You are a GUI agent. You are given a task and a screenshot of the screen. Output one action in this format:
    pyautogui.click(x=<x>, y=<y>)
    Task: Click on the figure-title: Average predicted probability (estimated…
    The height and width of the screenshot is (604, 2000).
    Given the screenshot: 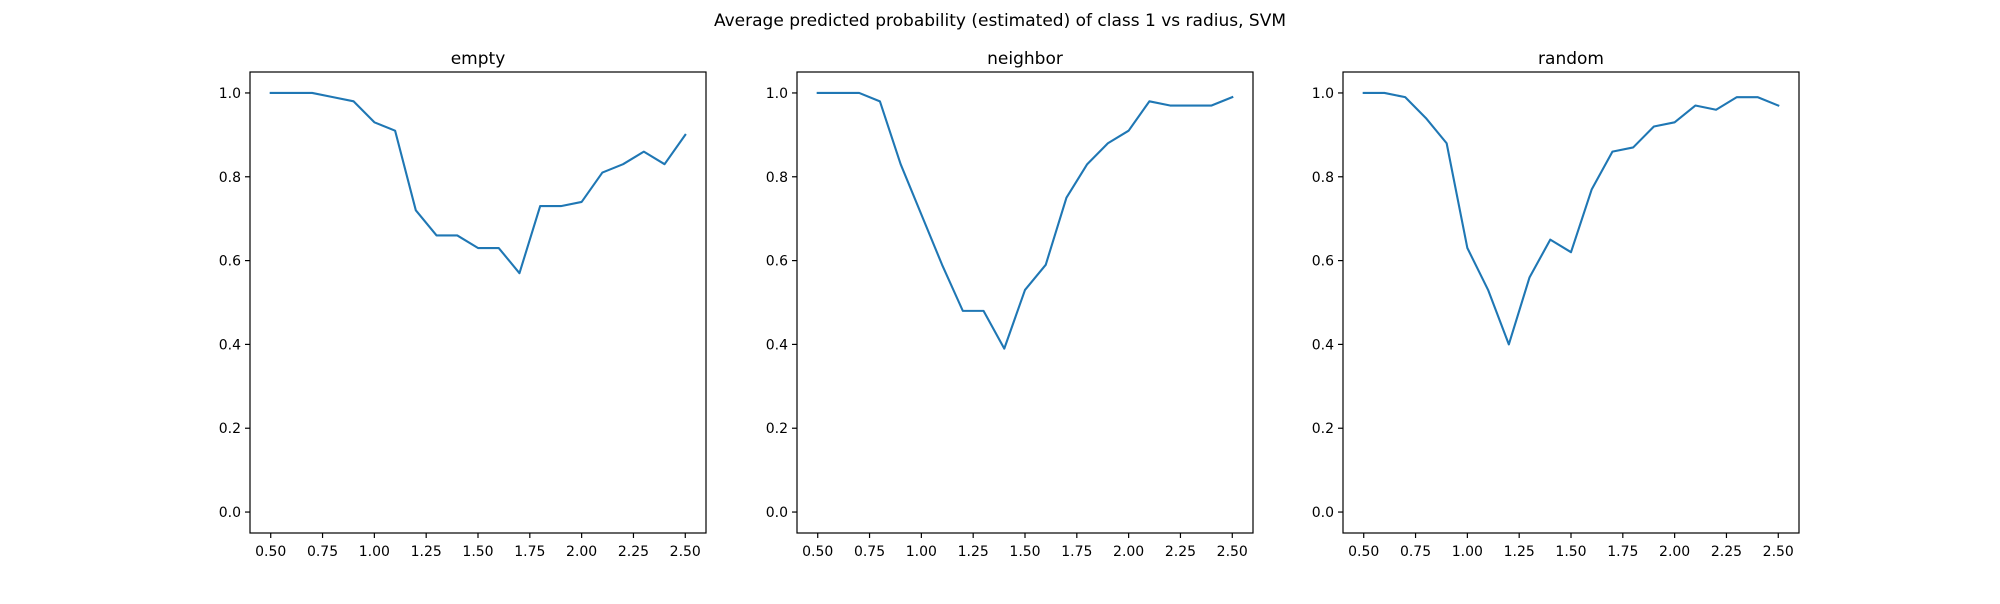 What is the action you would take?
    pyautogui.click(x=1000, y=21)
    